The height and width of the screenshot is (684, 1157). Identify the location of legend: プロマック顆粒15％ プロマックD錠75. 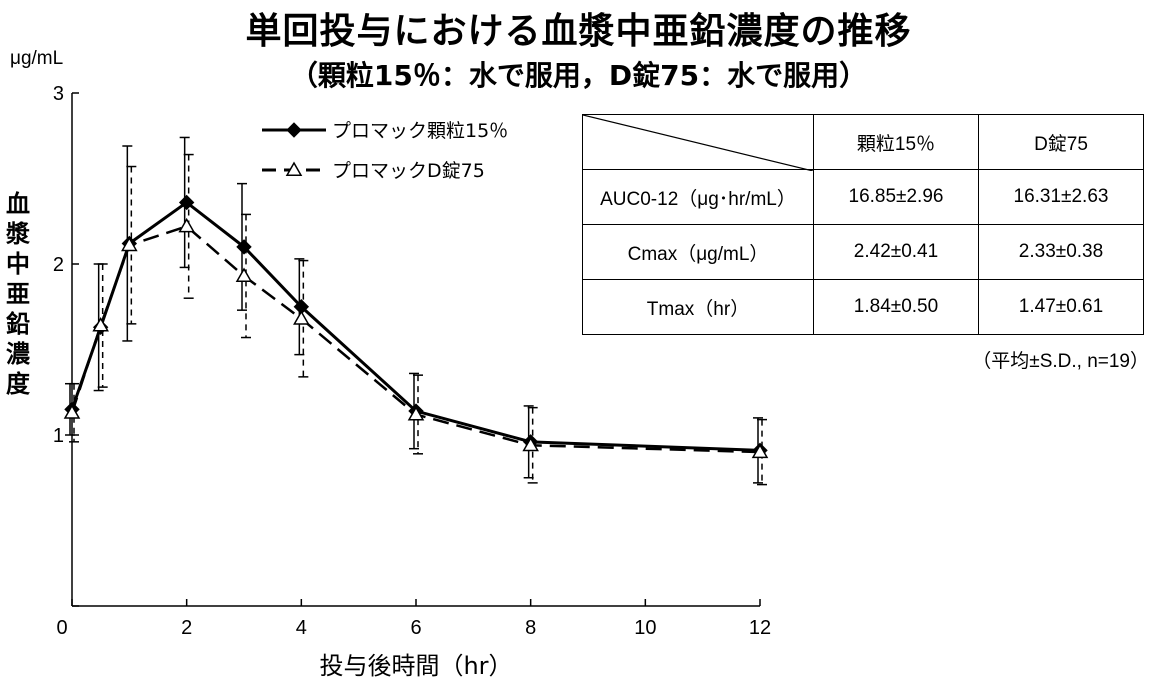
(385, 151).